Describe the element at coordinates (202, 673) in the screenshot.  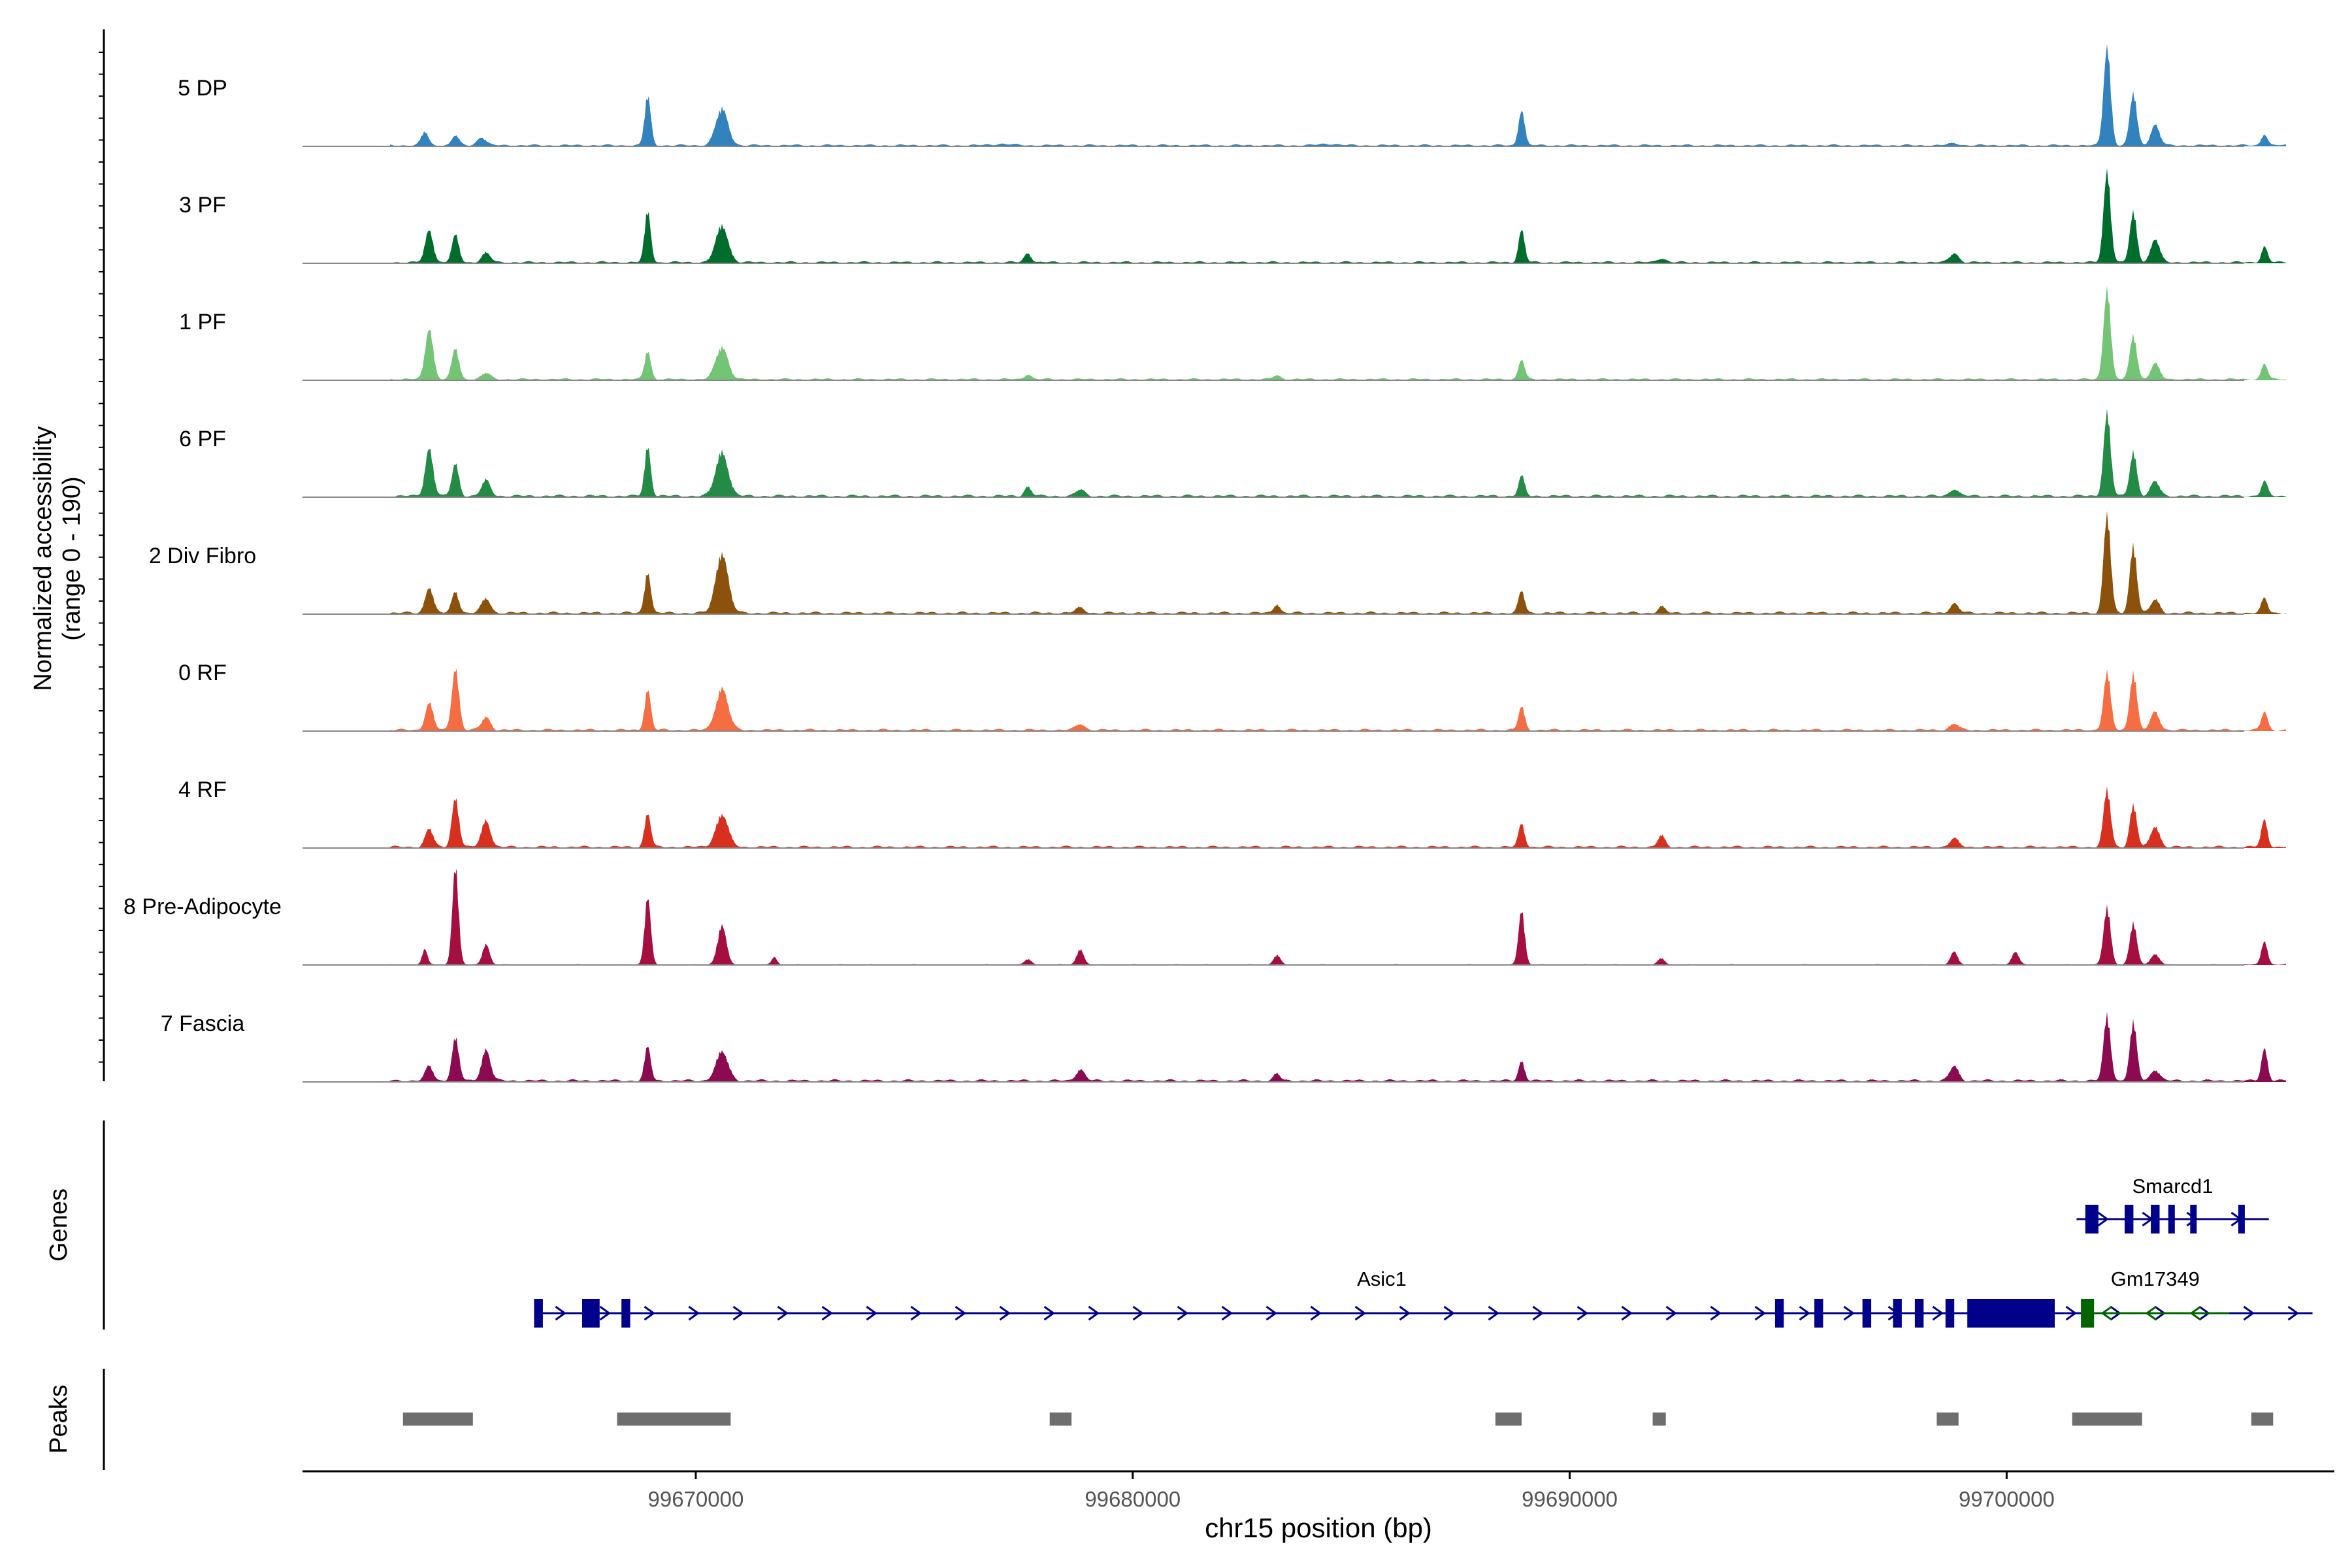
I see `track-label: 0 RF` at that location.